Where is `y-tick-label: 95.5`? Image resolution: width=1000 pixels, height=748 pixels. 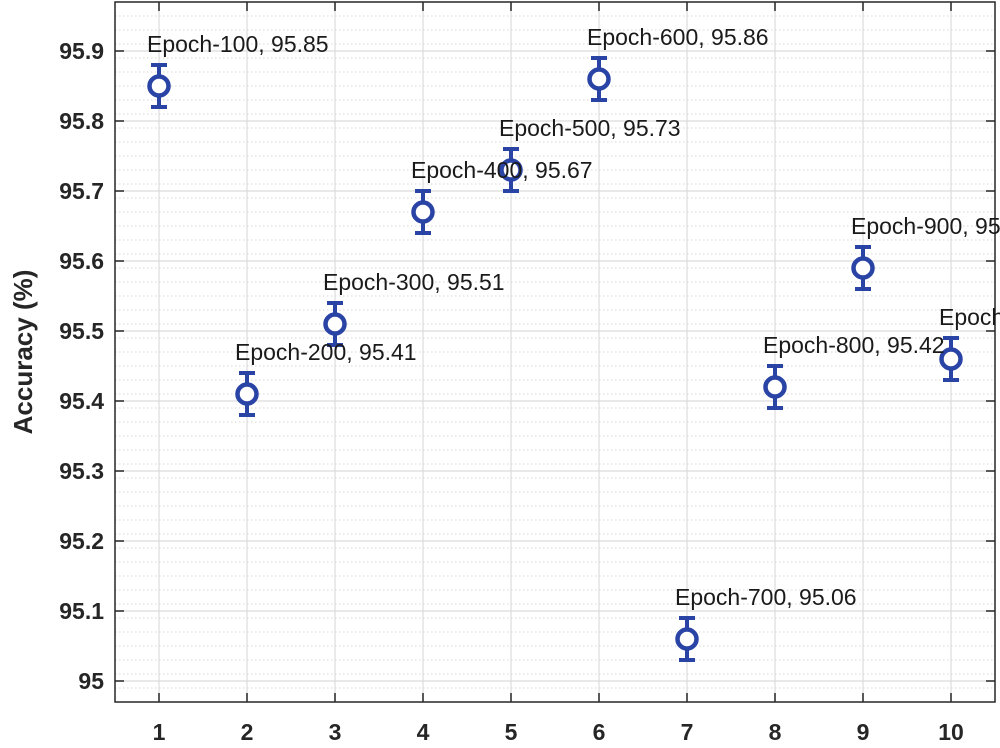 y-tick-label: 95.5 is located at coordinates (81, 331).